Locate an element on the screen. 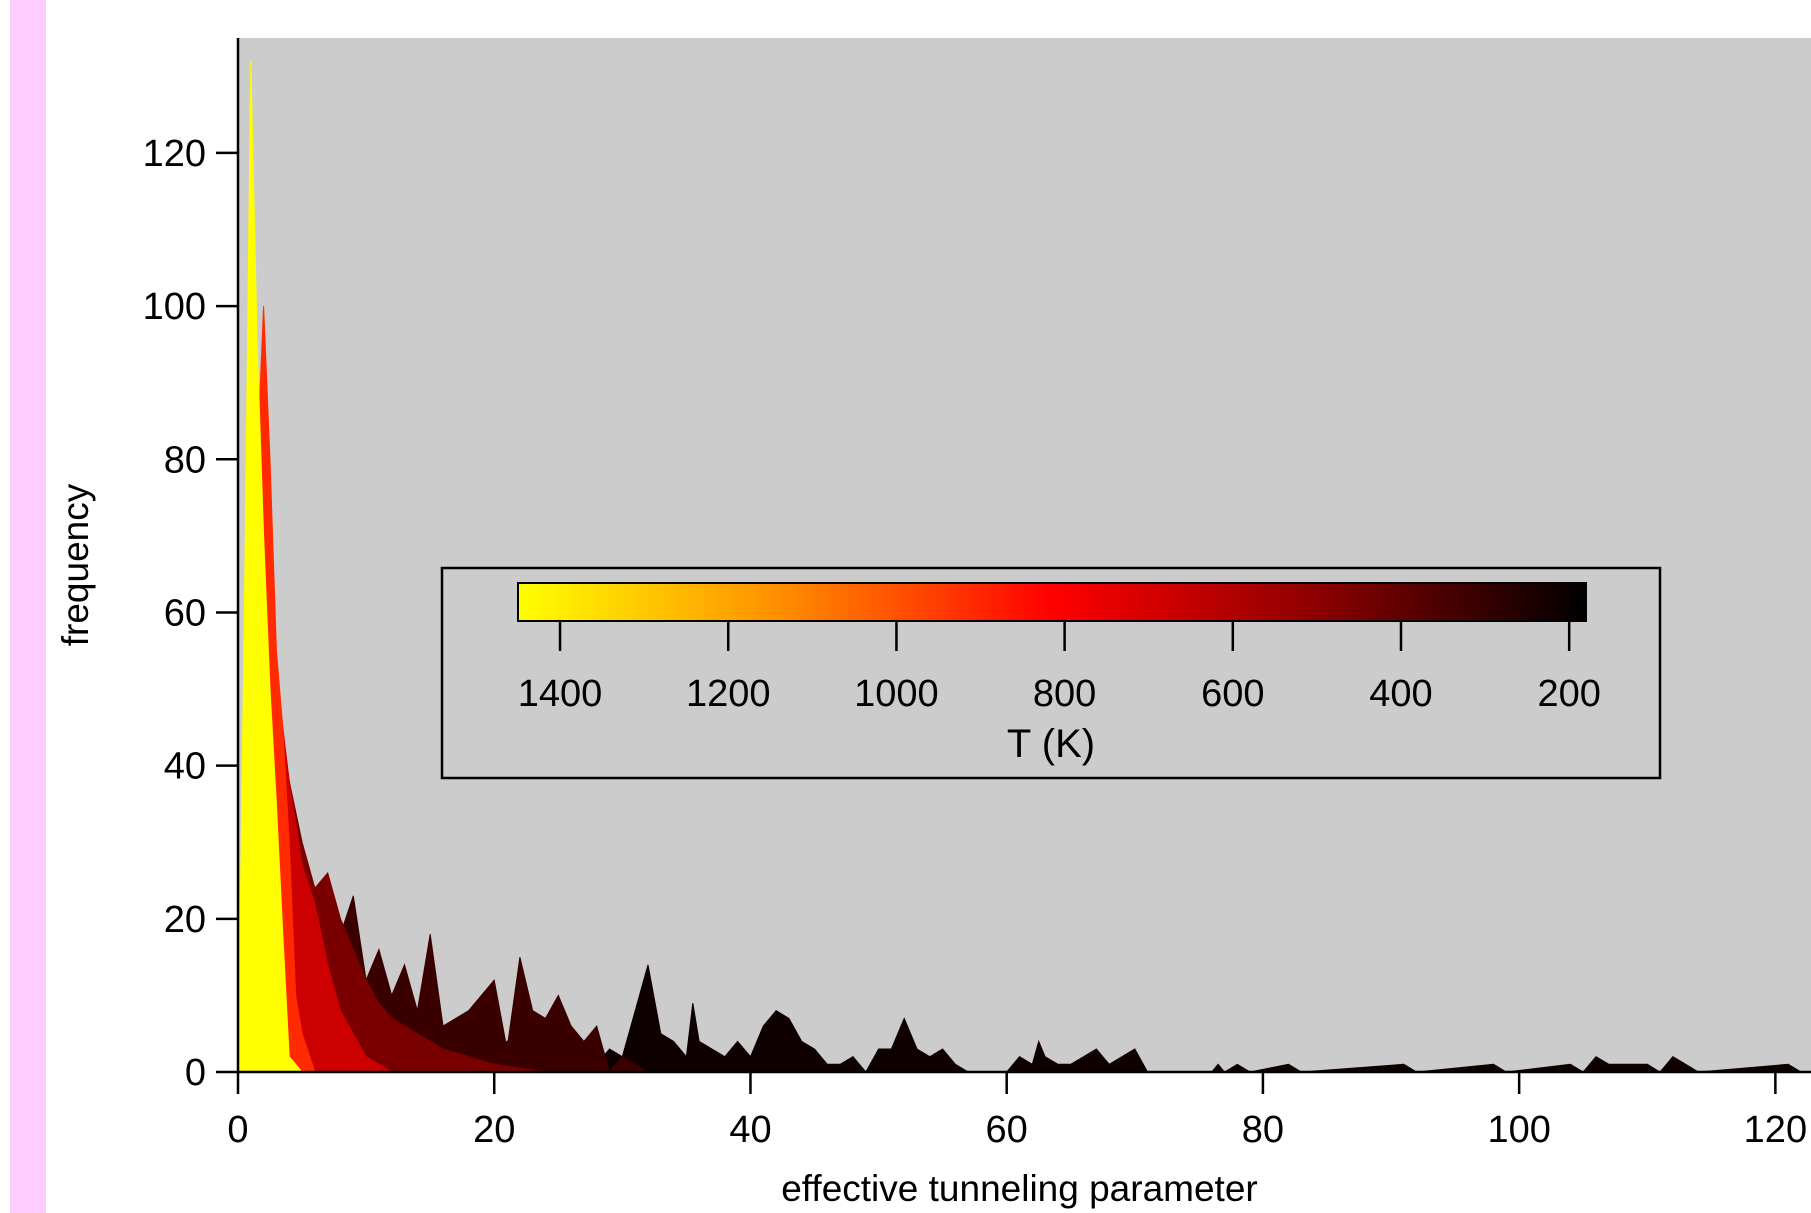 Image resolution: width=1811 pixels, height=1213 pixels. side-strip is located at coordinates (28, 606).